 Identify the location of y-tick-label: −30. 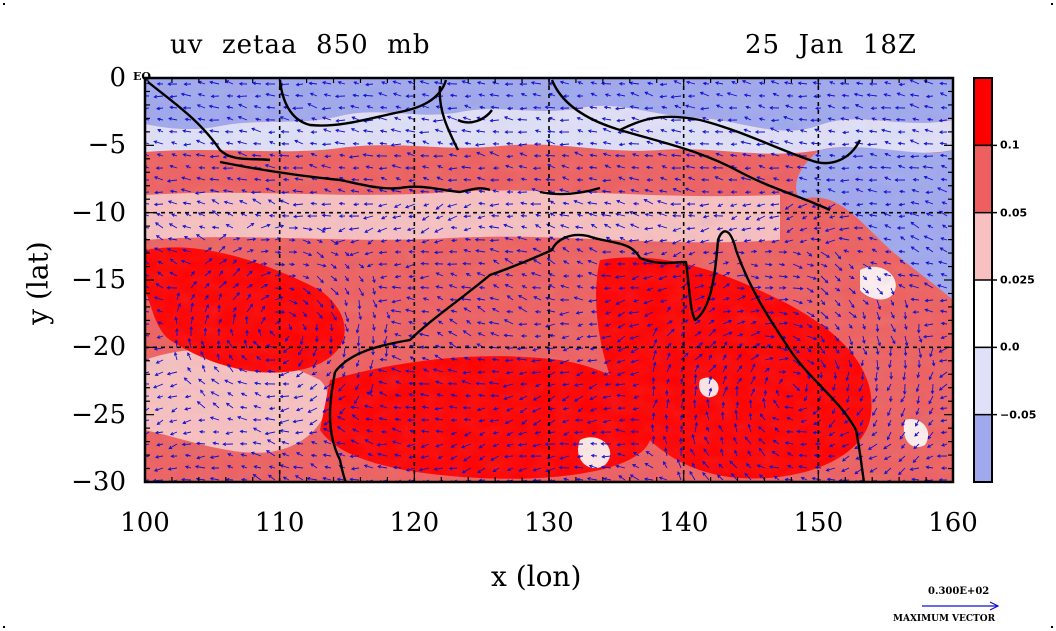
(98, 482).